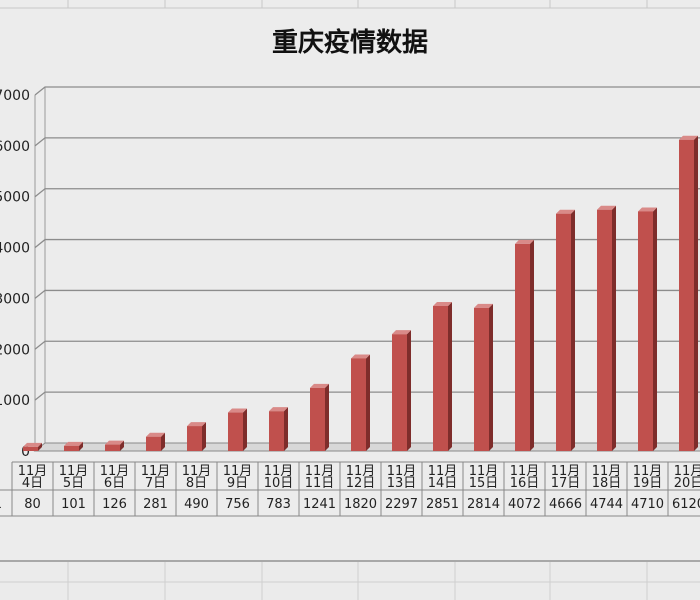 The height and width of the screenshot is (600, 700). I want to click on data-value: 4666, so click(565, 504).